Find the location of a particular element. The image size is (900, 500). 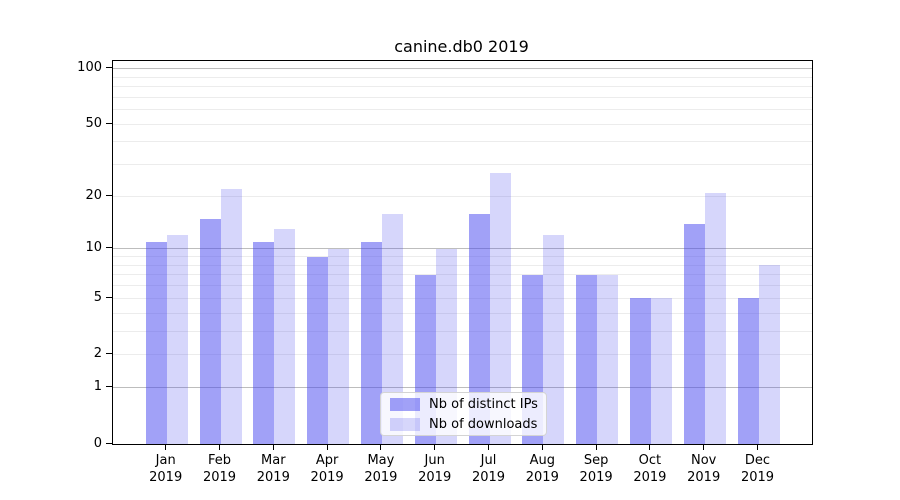

bar-downloads-mar is located at coordinates (285, 336).